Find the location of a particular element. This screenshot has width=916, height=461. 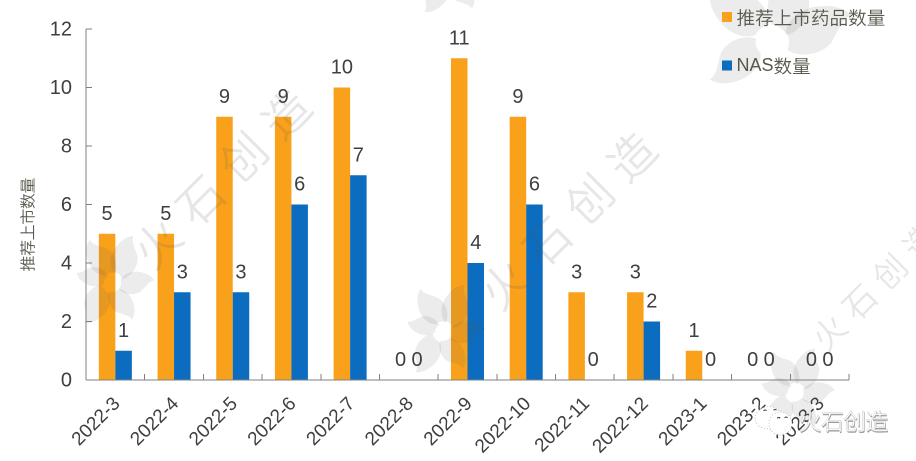

svg-text: 7 is located at coordinates (358, 155).